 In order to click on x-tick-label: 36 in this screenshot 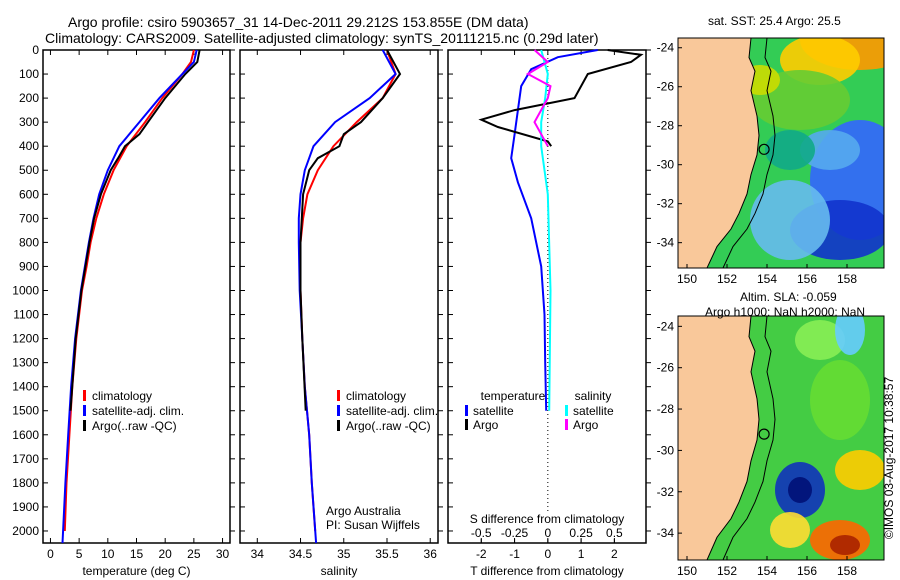, I will do `click(431, 554)`.